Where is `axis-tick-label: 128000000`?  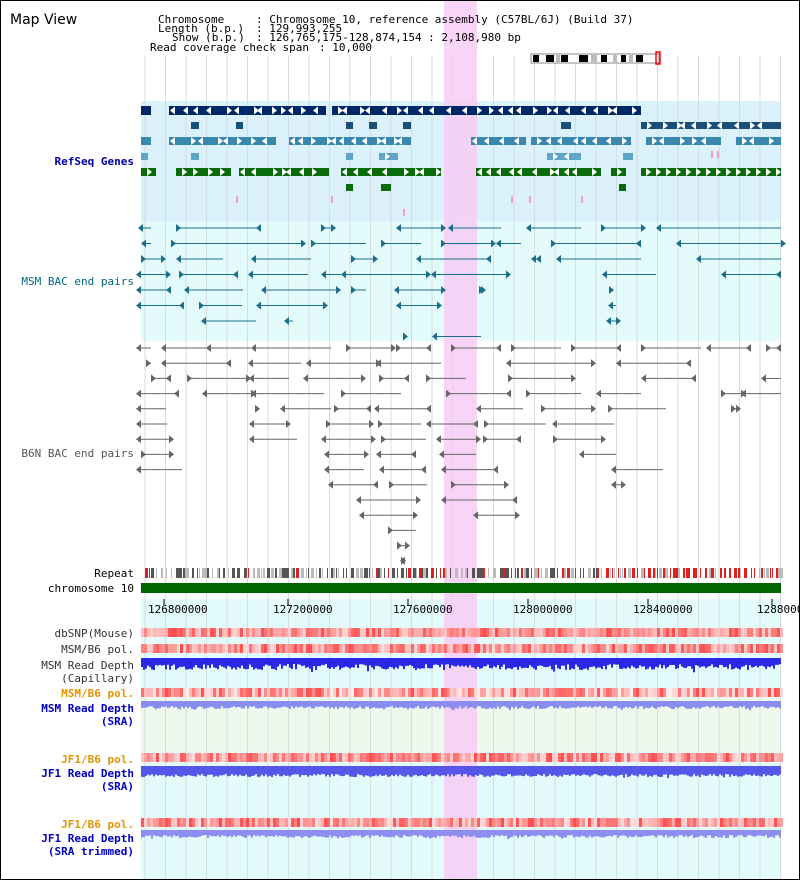
axis-tick-label: 128000000 is located at coordinates (543, 609).